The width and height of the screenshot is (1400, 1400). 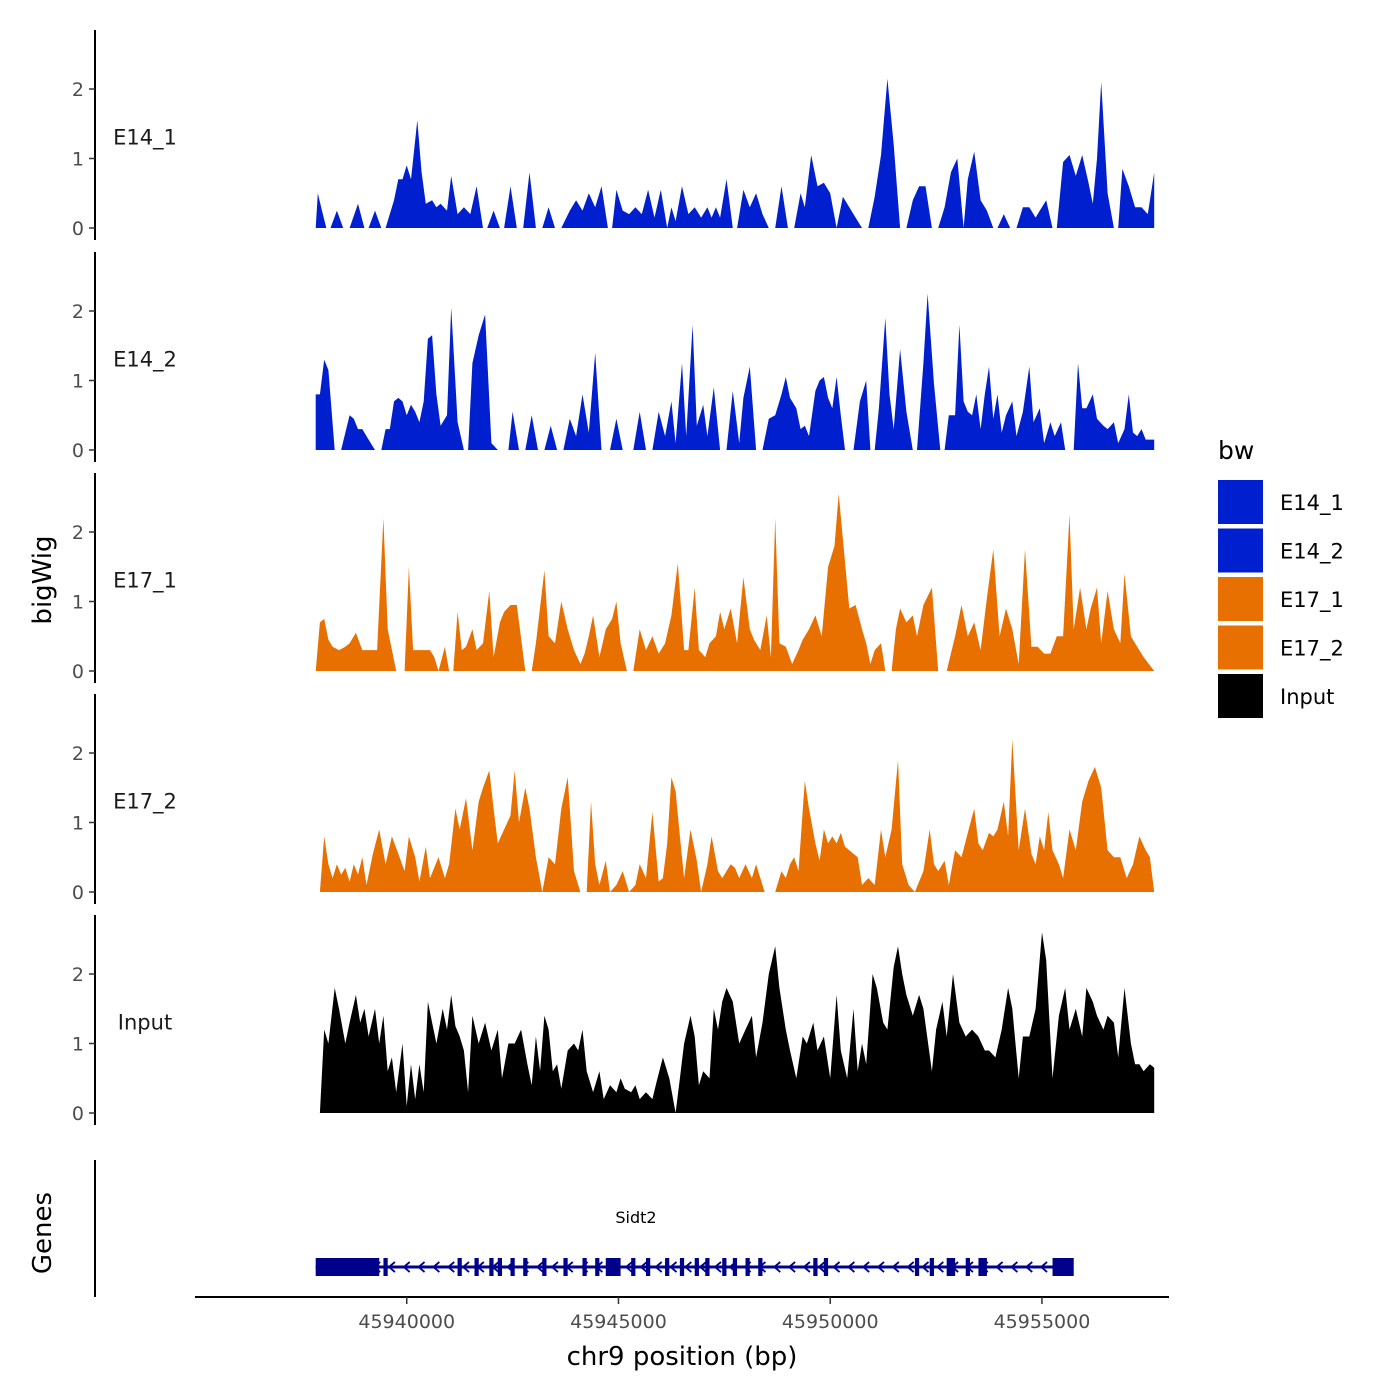 I want to click on coverage-area-Input, so click(x=737, y=1022).